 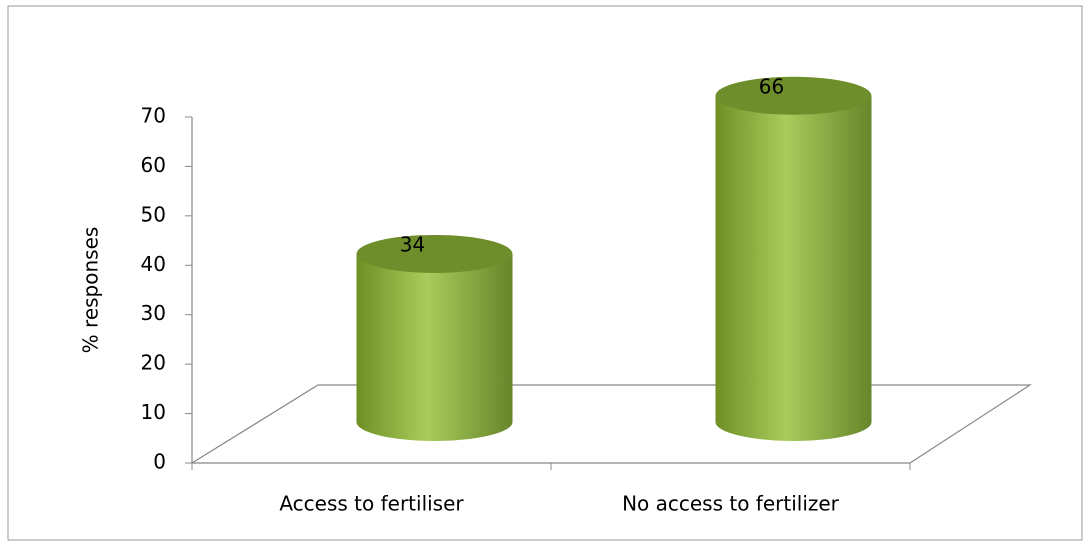 What do you see at coordinates (771, 86) in the screenshot?
I see `data-label: 66` at bounding box center [771, 86].